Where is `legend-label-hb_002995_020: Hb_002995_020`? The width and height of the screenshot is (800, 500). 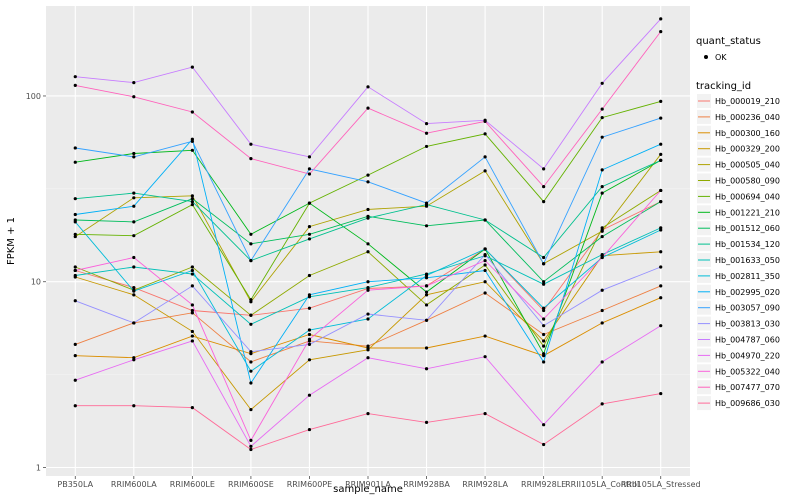 legend-label-hb_002995_020: Hb_002995_020 is located at coordinates (747, 292).